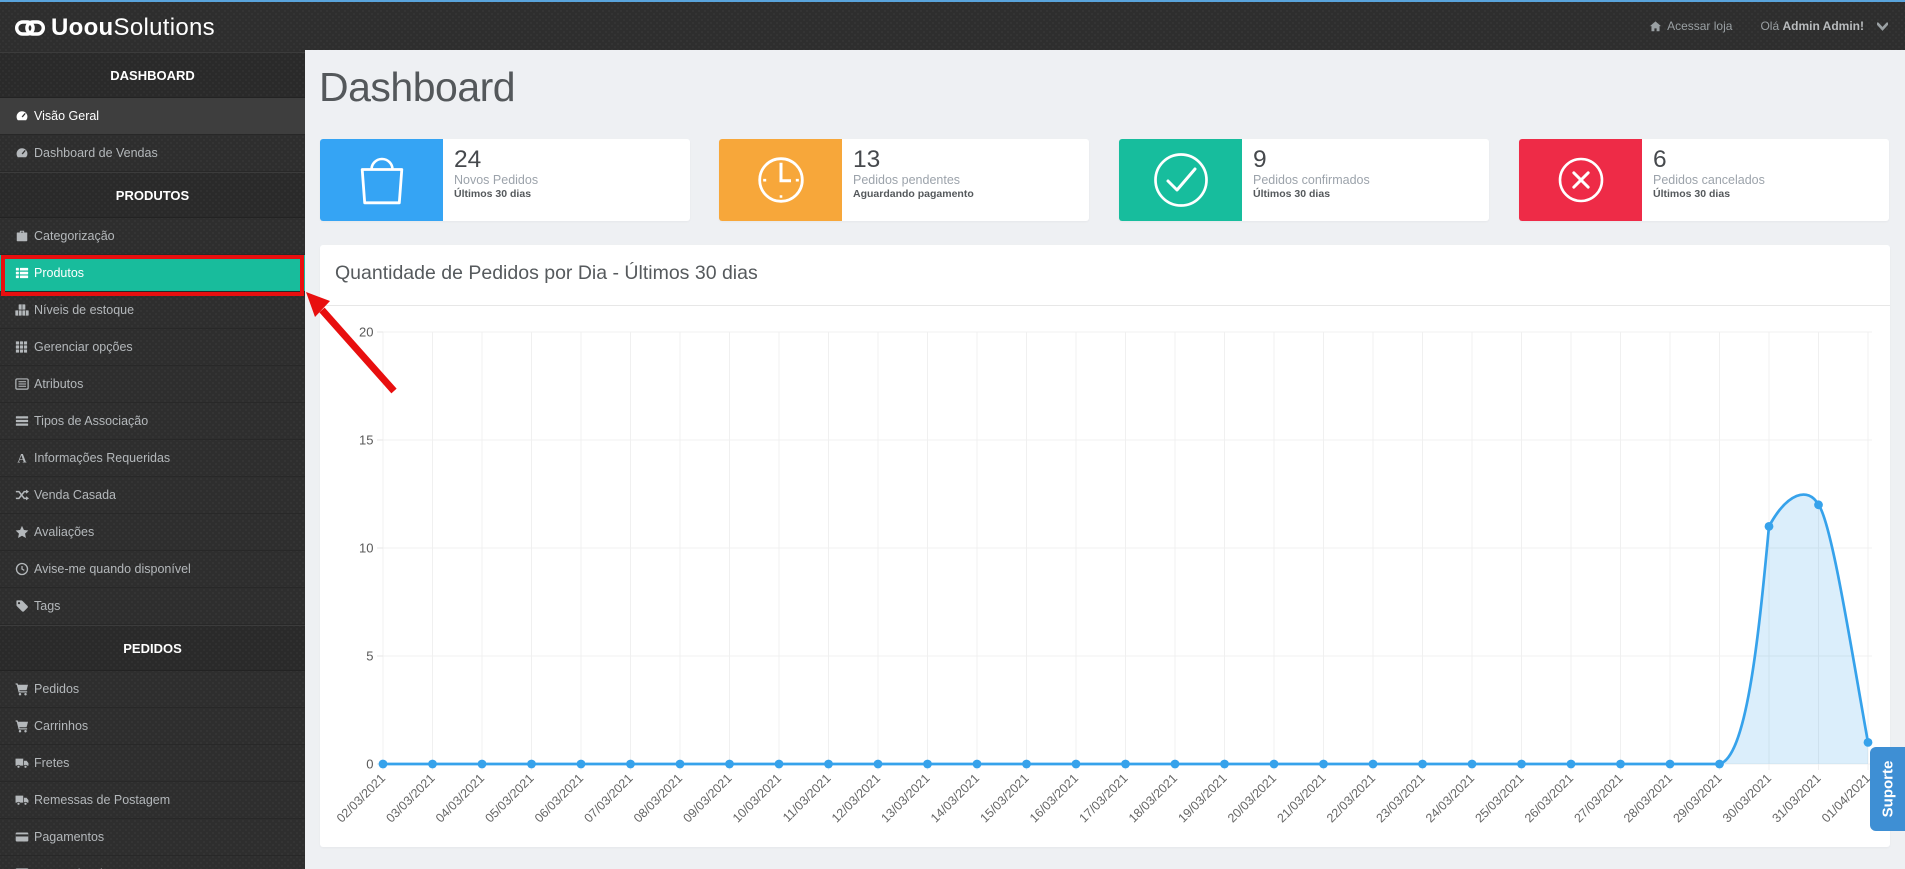 This screenshot has height=869, width=1905. Describe the element at coordinates (1153, 798) in the screenshot. I see `svg-text: 18/03/2021` at that location.